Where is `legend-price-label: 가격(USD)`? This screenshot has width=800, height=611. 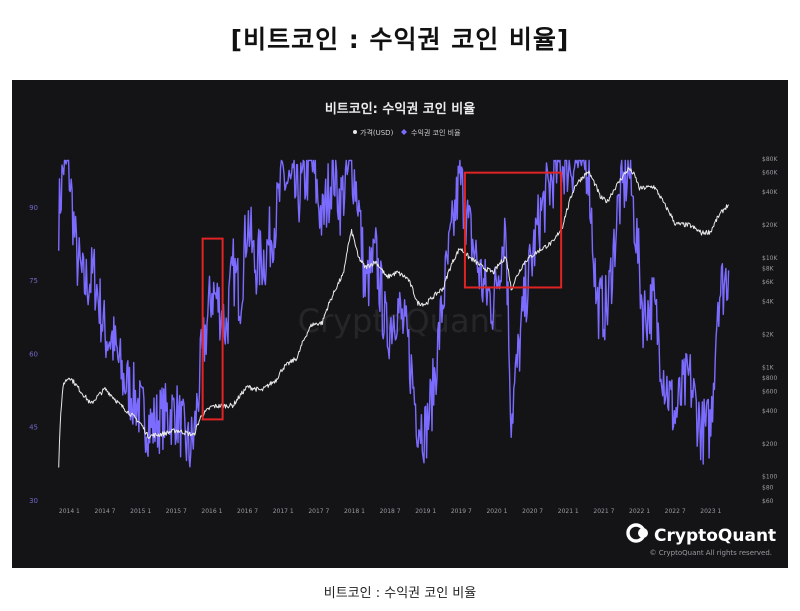 legend-price-label: 가격(USD) is located at coordinates (377, 132).